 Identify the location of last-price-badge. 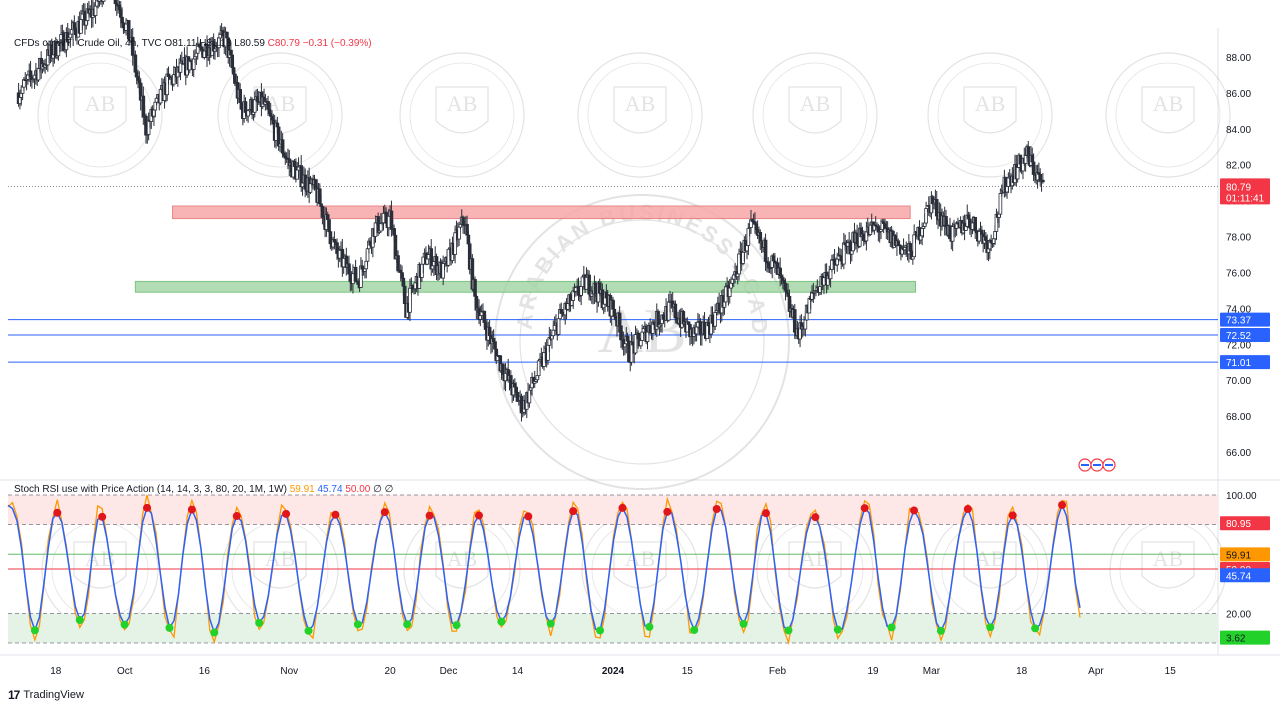
(1245, 191).